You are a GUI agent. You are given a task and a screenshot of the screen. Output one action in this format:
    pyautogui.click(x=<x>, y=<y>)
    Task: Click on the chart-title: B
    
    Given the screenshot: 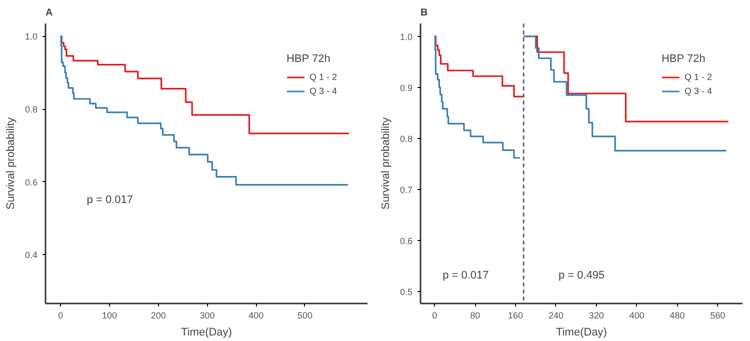 What is the action you would take?
    pyautogui.click(x=424, y=13)
    